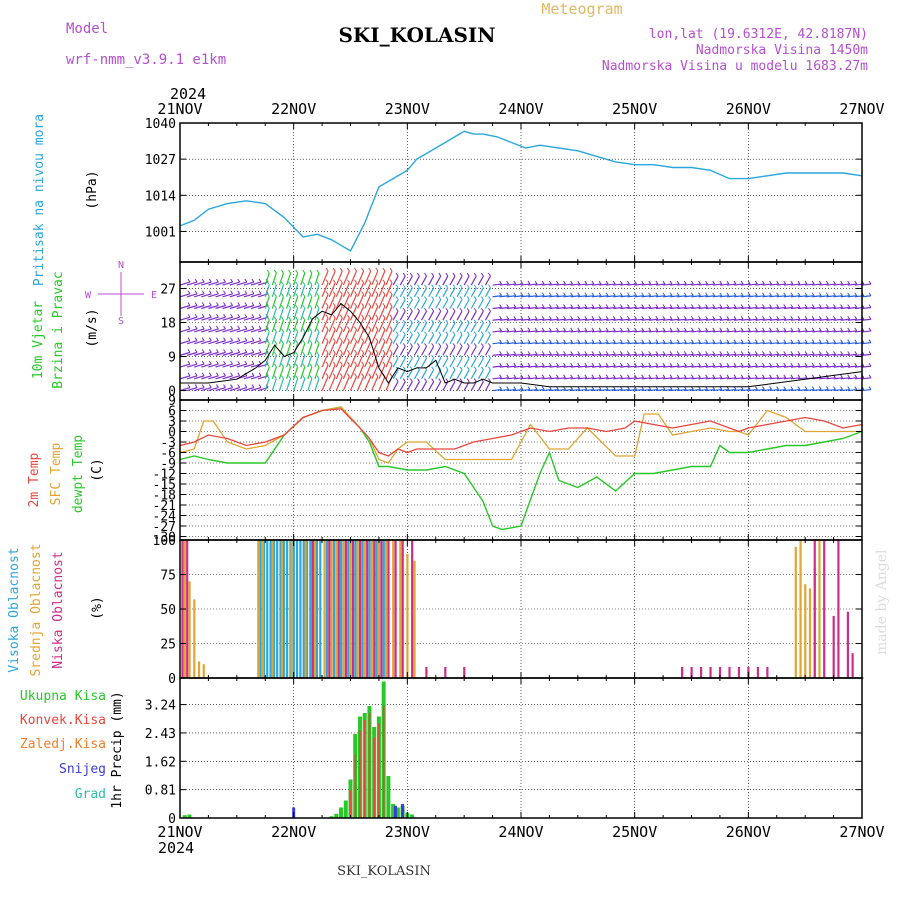 The height and width of the screenshot is (900, 900). What do you see at coordinates (78, 474) in the screenshot?
I see `temp-title-dew: dewpt Temp` at bounding box center [78, 474].